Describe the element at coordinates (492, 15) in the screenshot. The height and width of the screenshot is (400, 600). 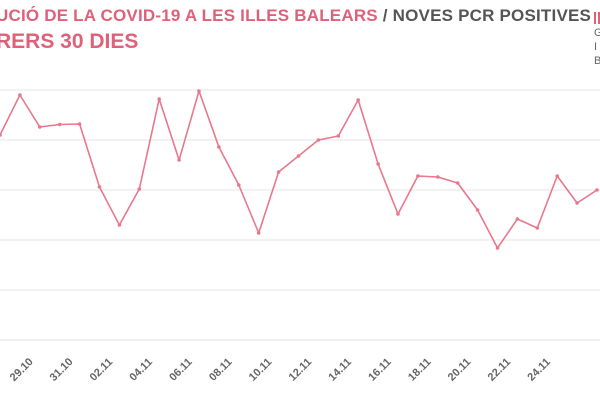
I see `chart-title-sub: NOVES PCR POSITIVES` at that location.